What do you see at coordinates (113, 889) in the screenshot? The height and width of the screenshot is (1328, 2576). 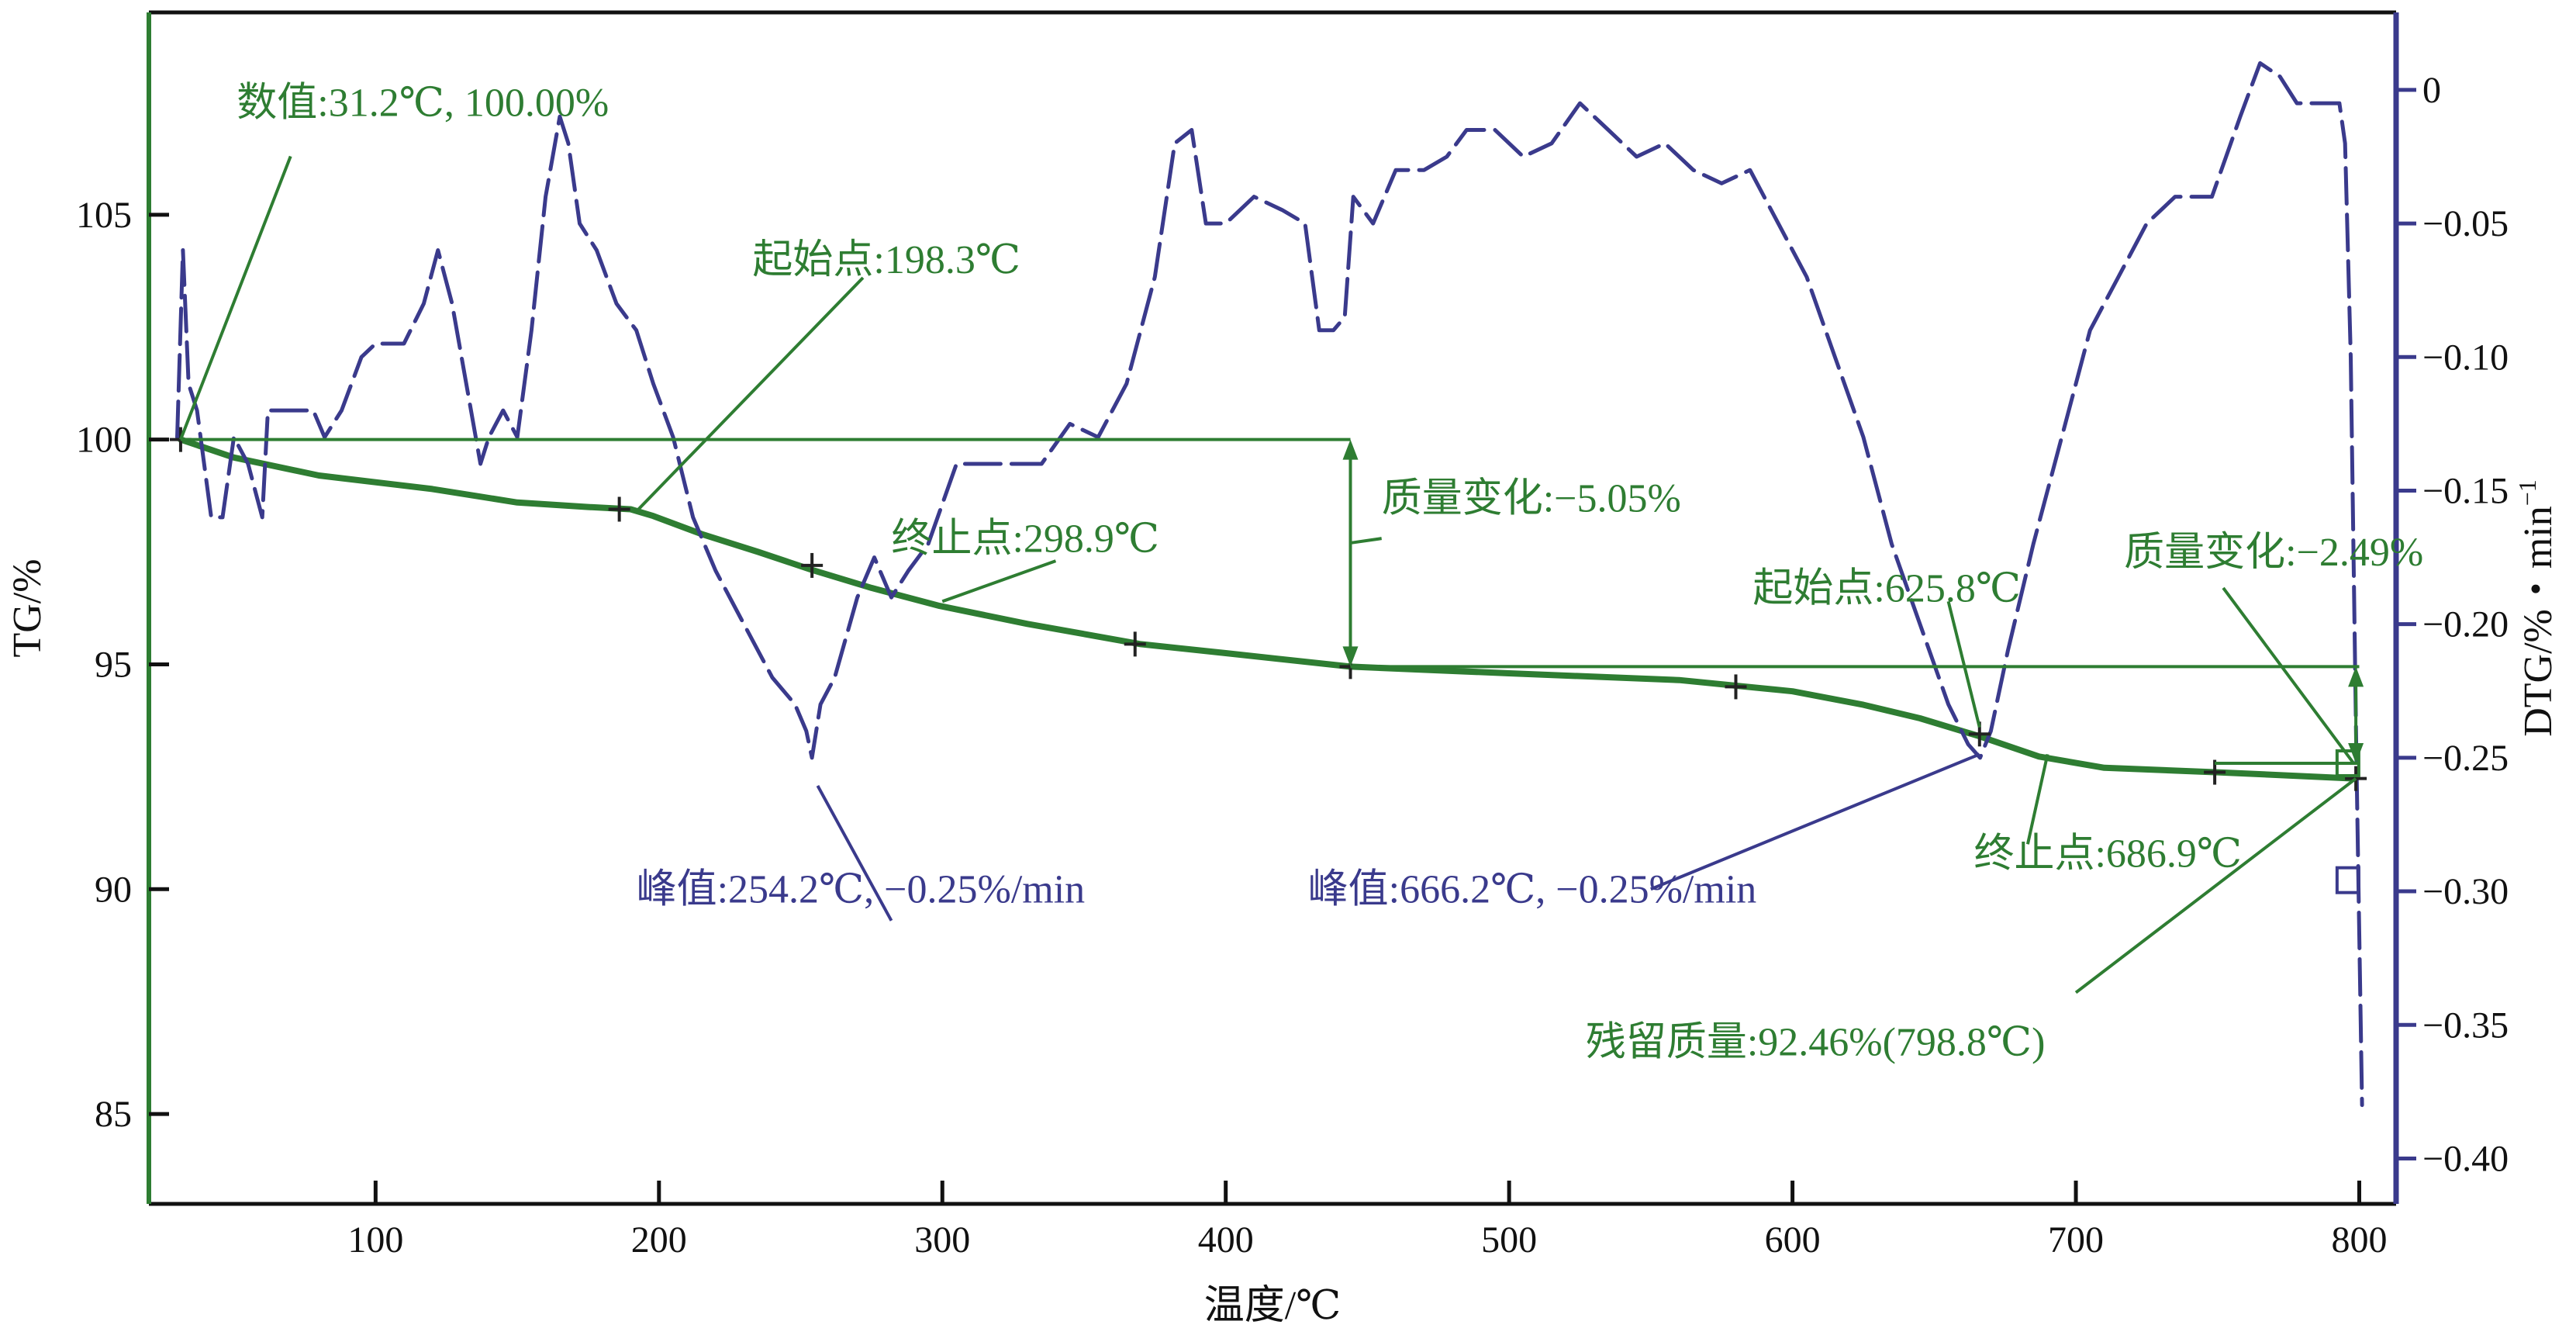 I see `y-left-tick-label: 90` at bounding box center [113, 889].